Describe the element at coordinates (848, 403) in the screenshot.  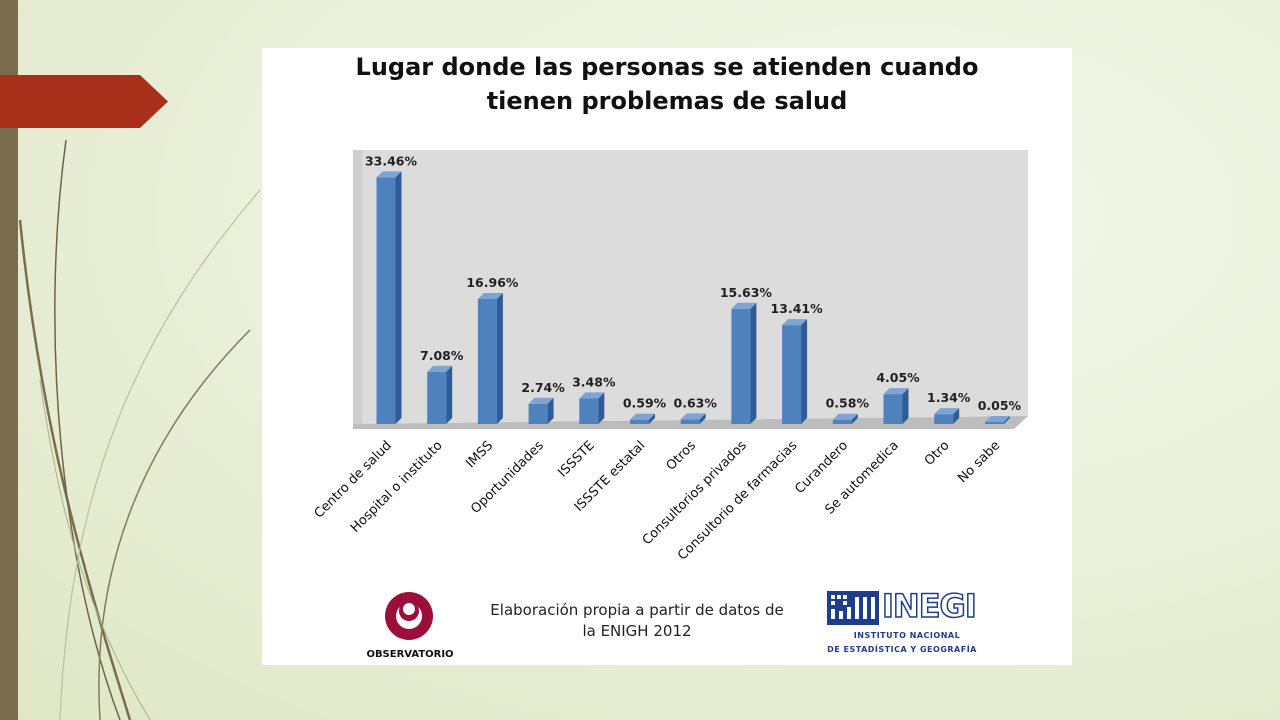
I see `data-label: 0.58%` at that location.